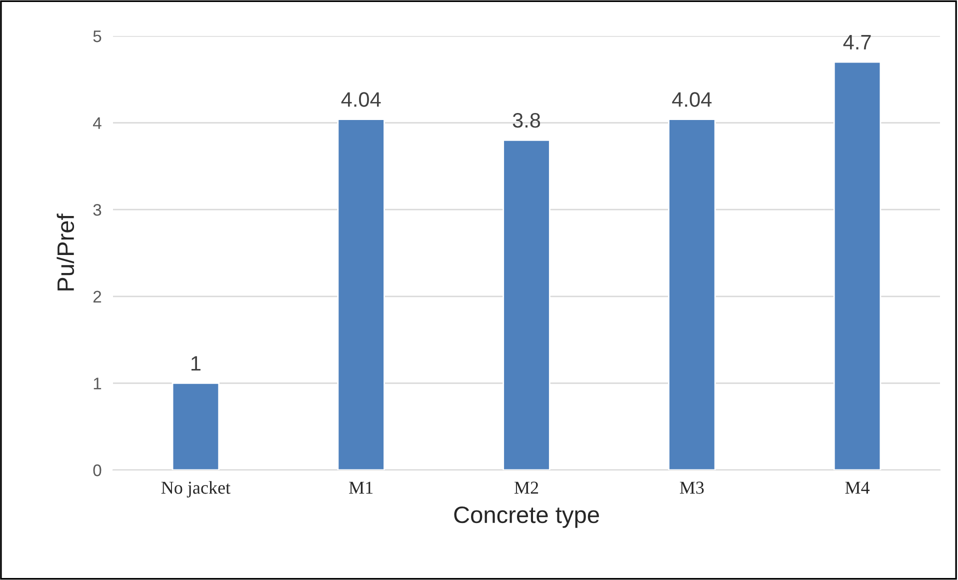 This screenshot has width=958, height=580. Describe the element at coordinates (526, 120) in the screenshot. I see `data-label: 3.8` at that location.